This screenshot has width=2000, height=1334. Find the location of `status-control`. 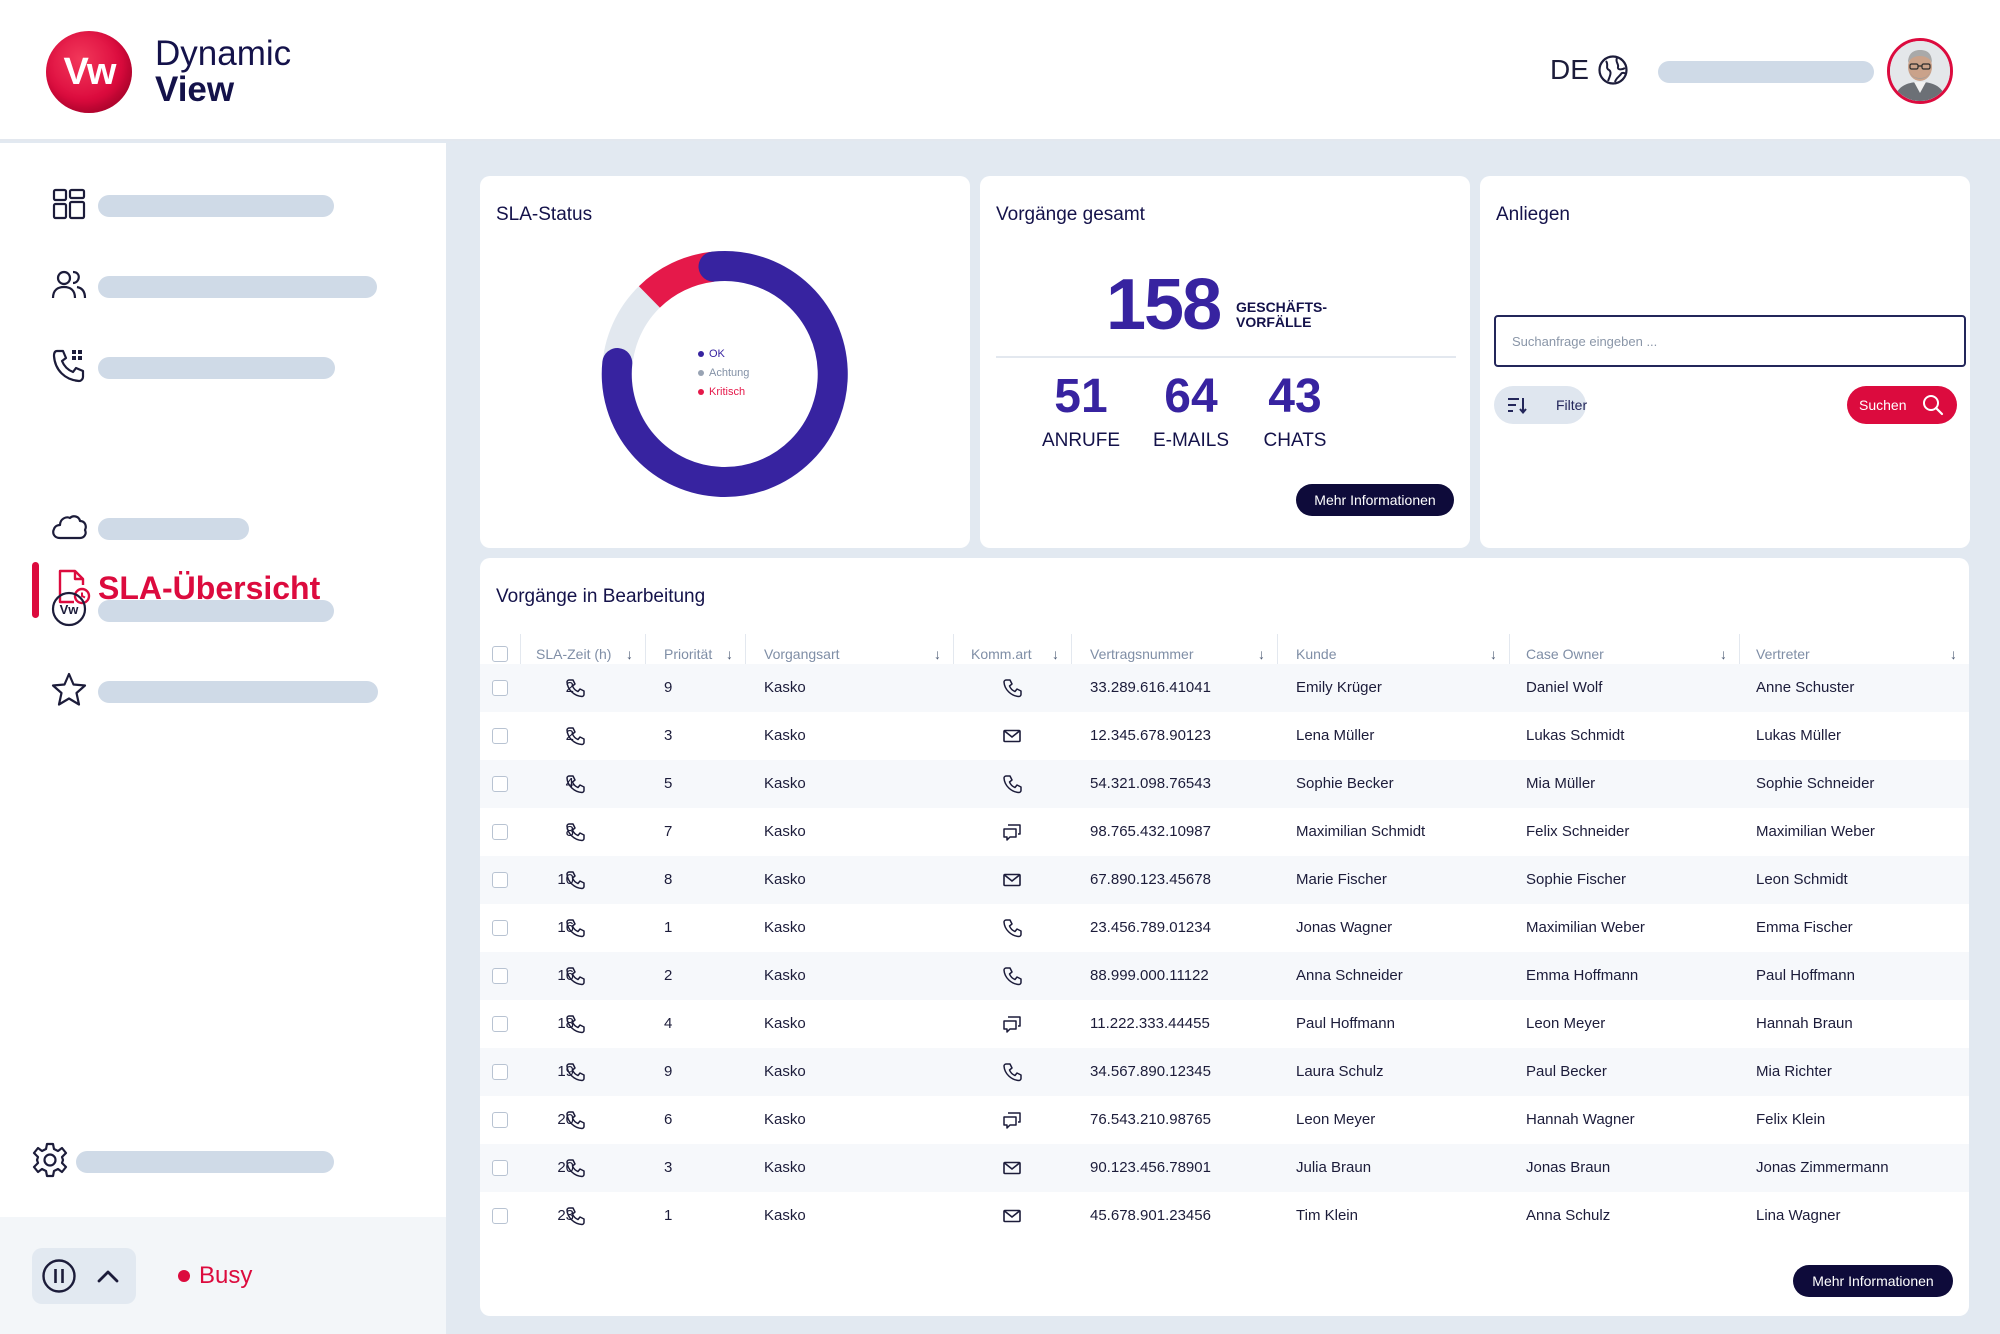

status-control is located at coordinates (84, 1276).